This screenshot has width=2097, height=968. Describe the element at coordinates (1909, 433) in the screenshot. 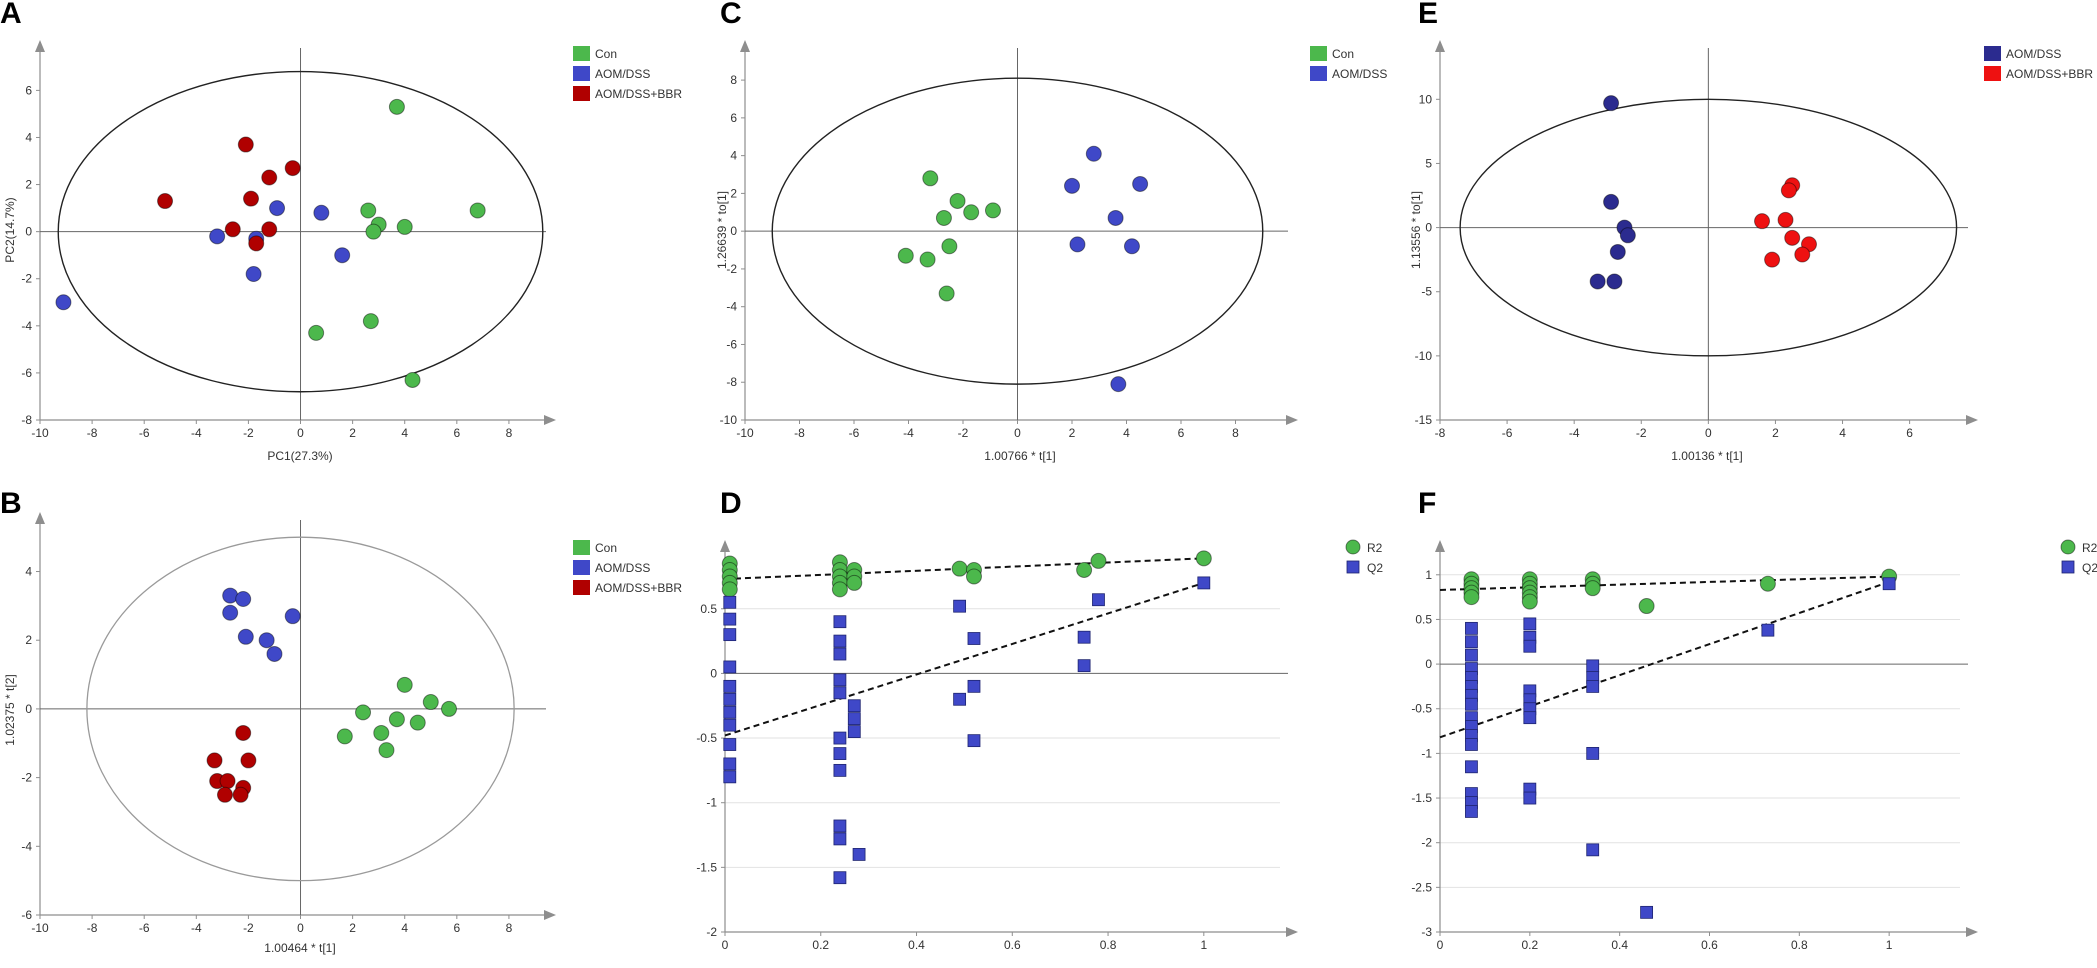

I see `x-tick-label: 6` at that location.